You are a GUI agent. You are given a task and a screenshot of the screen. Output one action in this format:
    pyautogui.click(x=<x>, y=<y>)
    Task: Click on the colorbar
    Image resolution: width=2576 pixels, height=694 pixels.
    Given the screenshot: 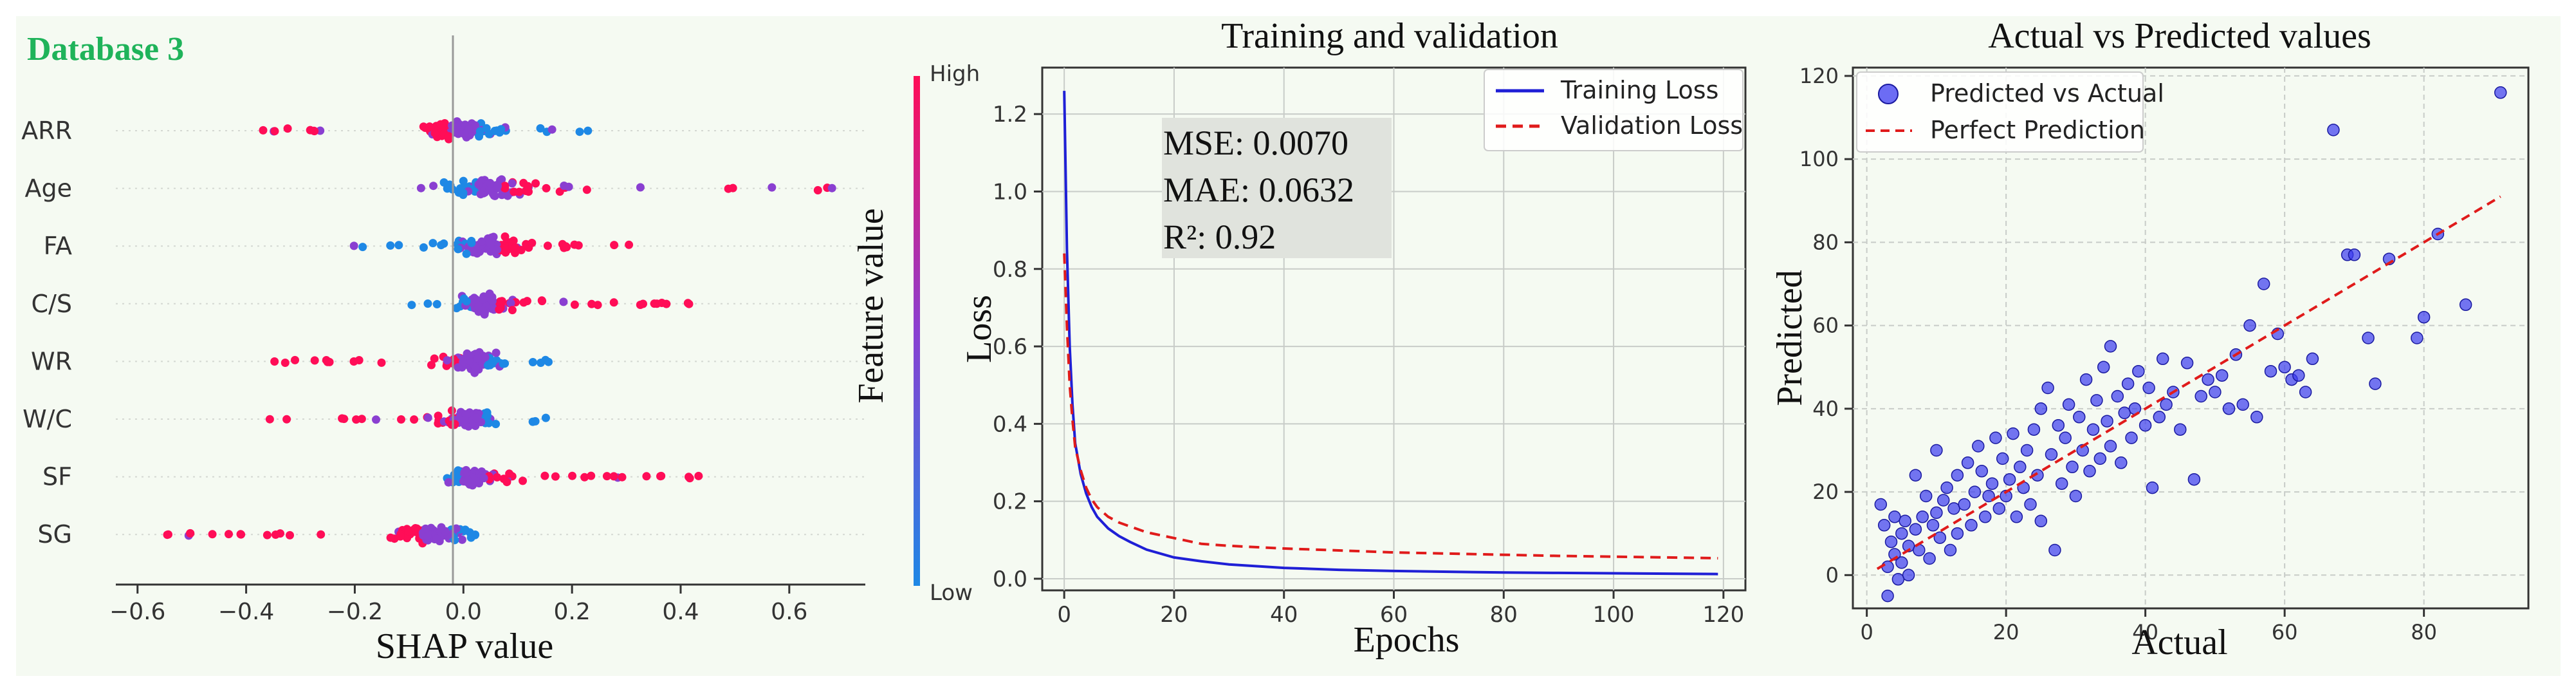 What is the action you would take?
    pyautogui.click(x=917, y=331)
    